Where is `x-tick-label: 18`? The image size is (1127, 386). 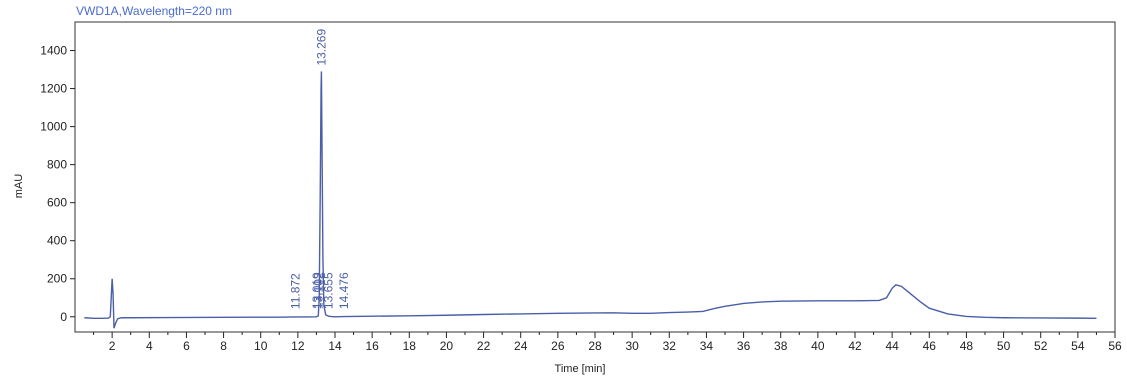
x-tick-label: 18 is located at coordinates (410, 346).